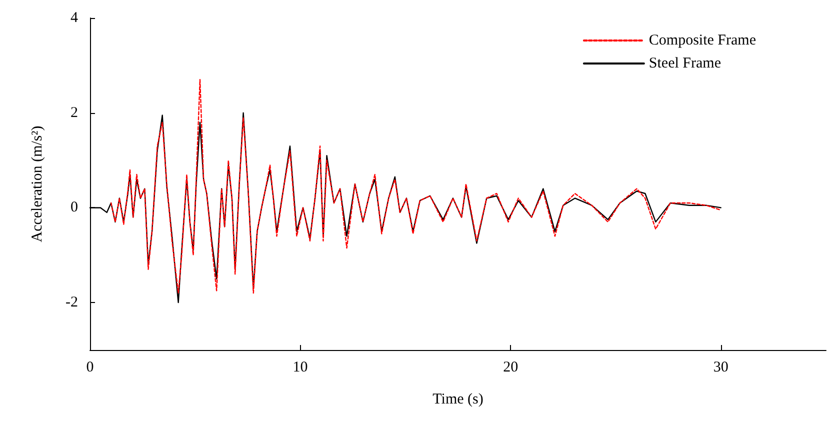 The image size is (831, 443). I want to click on y-tick-label: 0, so click(74, 208).